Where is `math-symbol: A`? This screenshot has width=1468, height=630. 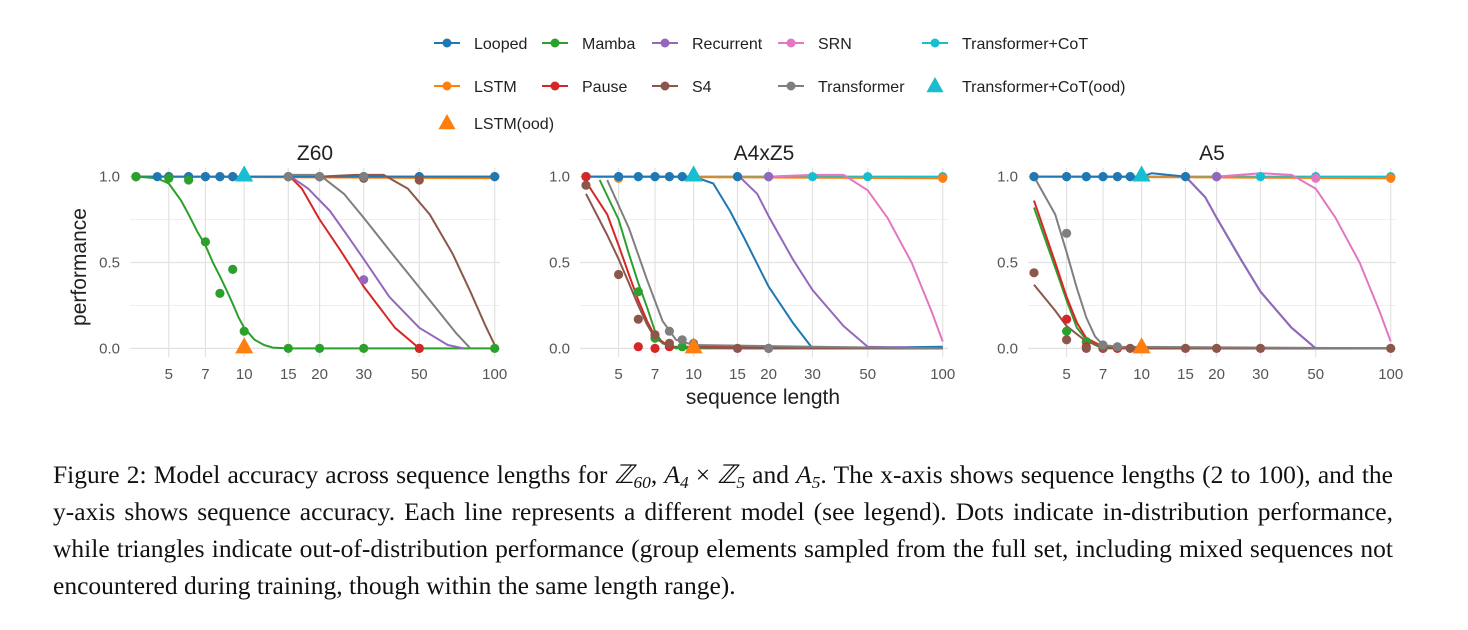
math-symbol: A is located at coordinates (804, 474).